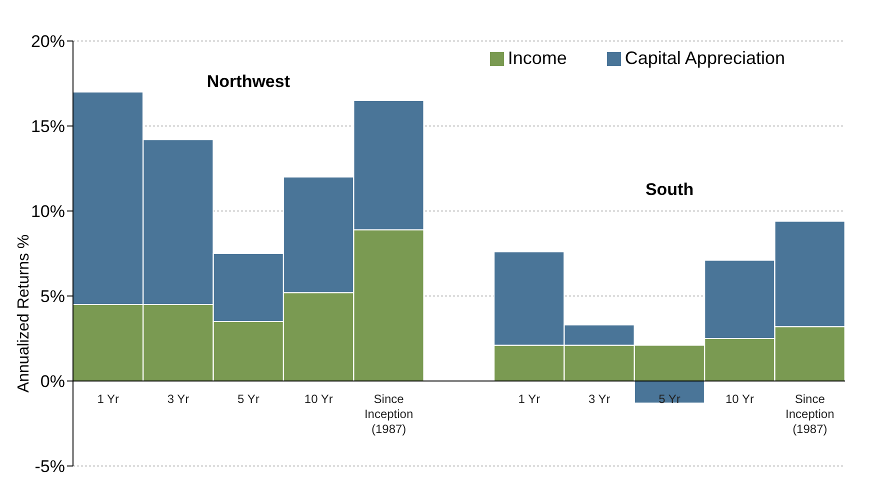 The width and height of the screenshot is (885, 477). What do you see at coordinates (47, 212) in the screenshot?
I see `y-tick-label: 10%` at bounding box center [47, 212].